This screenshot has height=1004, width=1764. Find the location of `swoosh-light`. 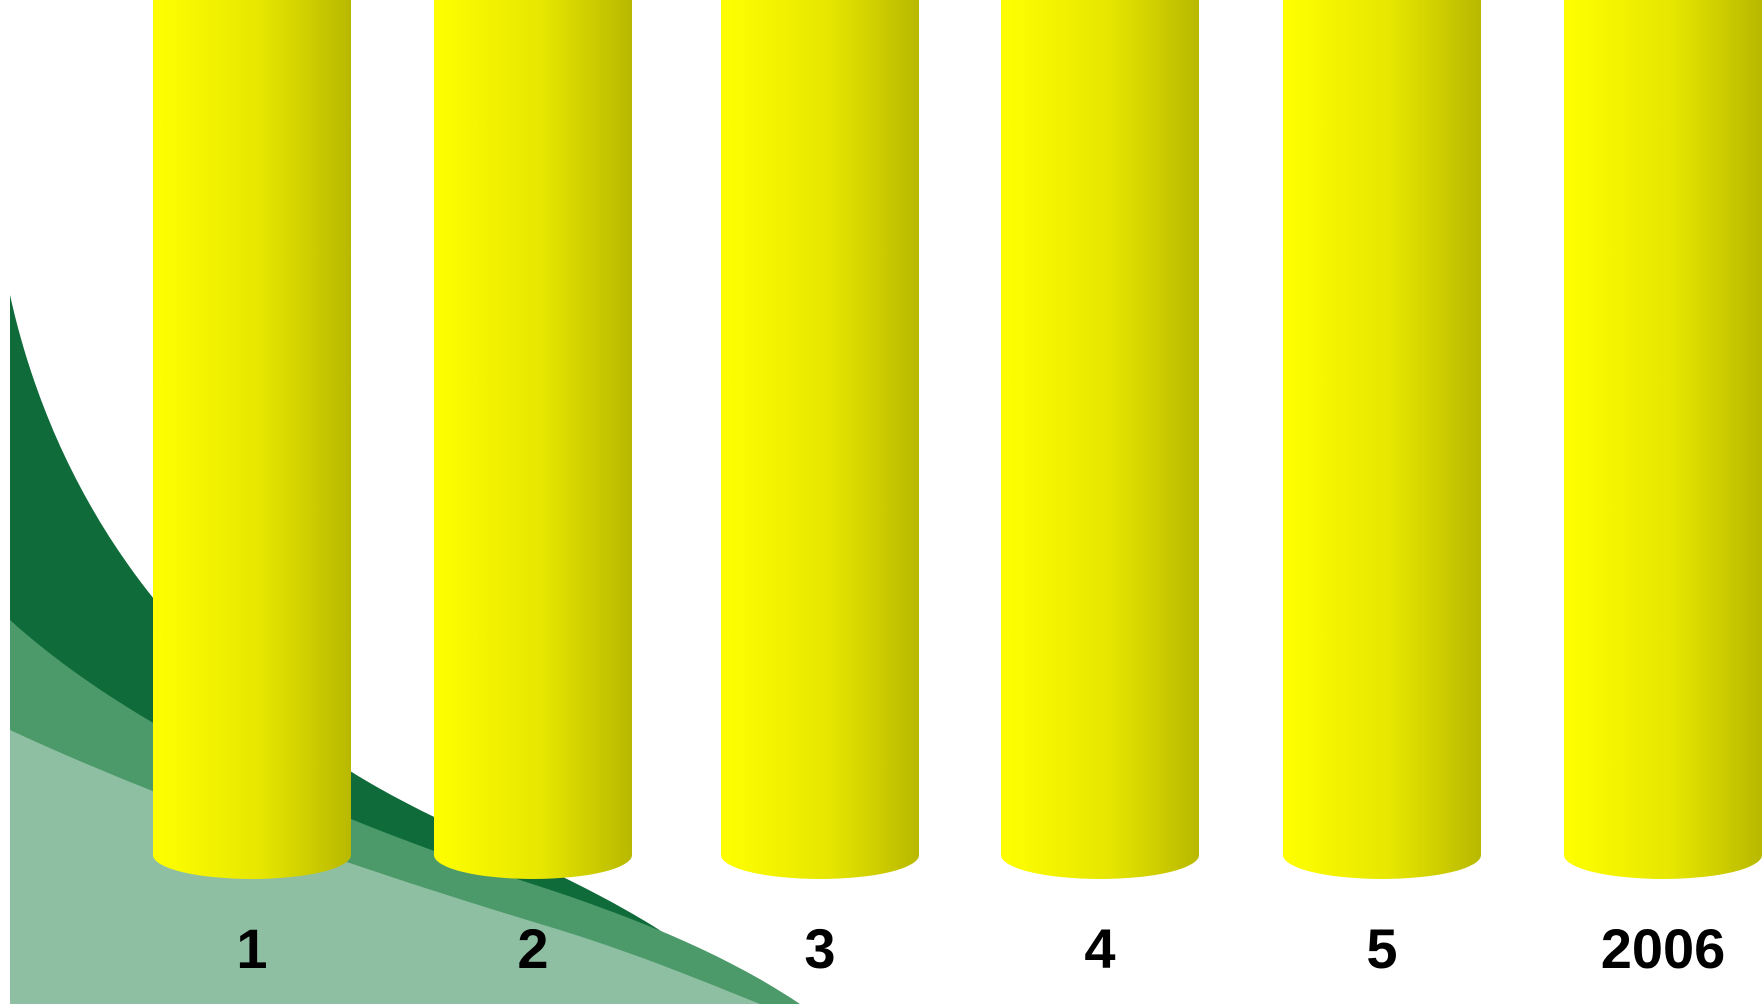

swoosh-light is located at coordinates (385, 867).